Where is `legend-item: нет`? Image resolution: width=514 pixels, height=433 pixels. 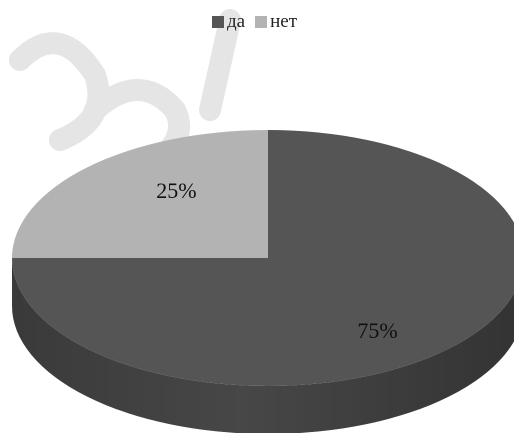 legend-item: нет is located at coordinates (276, 22).